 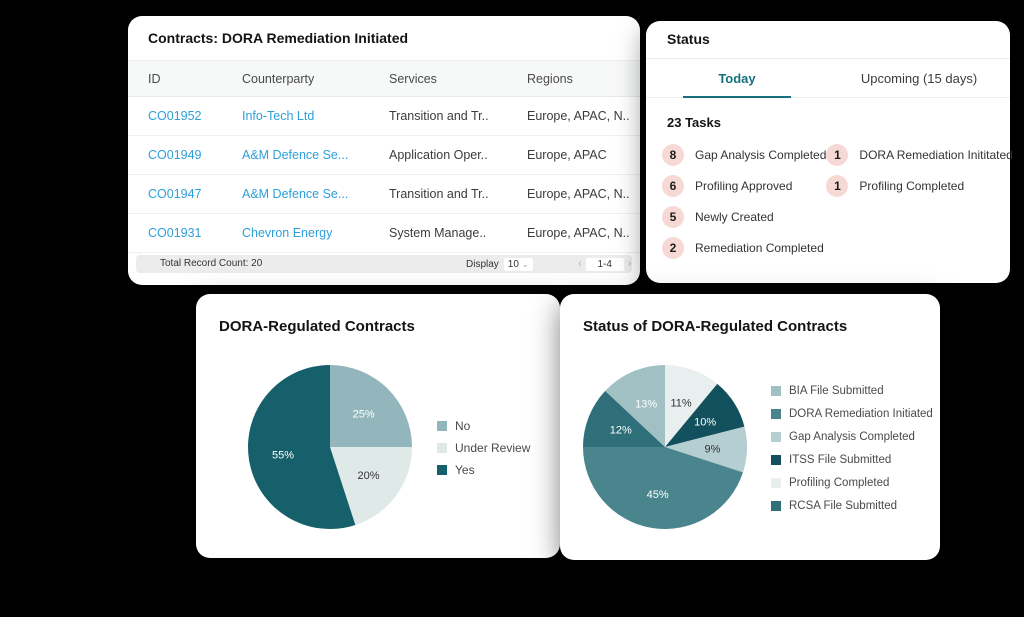 I want to click on pie-slice-value-label: 45%, so click(x=658, y=495).